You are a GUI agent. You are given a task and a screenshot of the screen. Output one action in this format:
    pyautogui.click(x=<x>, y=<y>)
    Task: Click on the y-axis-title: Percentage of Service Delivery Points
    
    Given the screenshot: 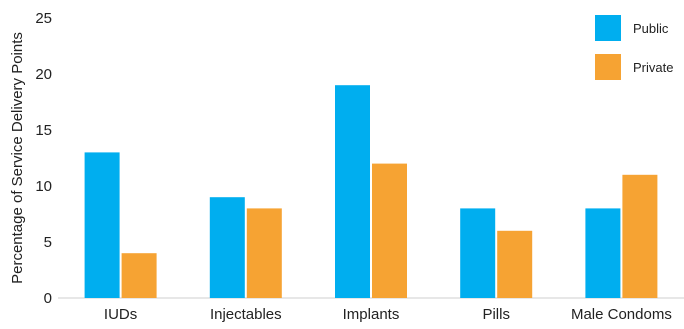 What is the action you would take?
    pyautogui.click(x=17, y=158)
    